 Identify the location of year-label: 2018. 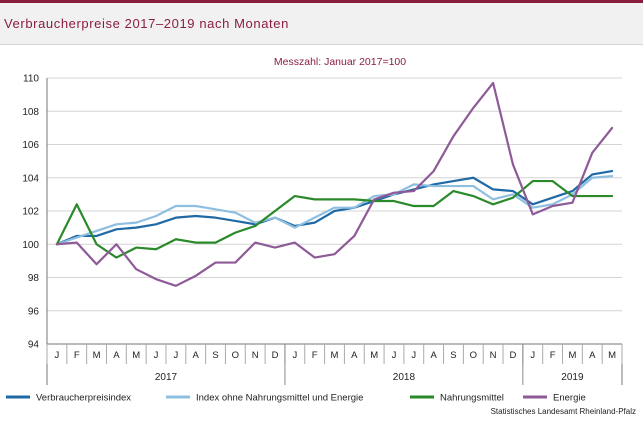
(404, 377).